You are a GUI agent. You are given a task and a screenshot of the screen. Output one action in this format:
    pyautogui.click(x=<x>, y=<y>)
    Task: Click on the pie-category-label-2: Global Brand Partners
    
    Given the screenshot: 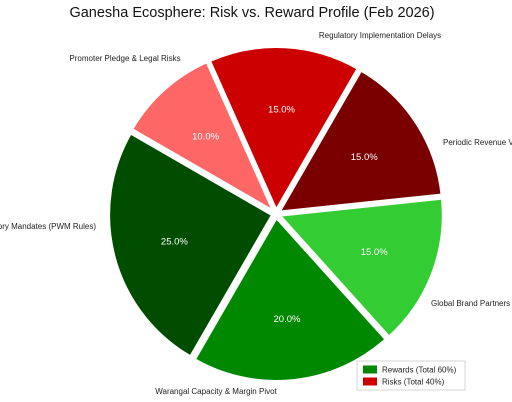 What is the action you would take?
    pyautogui.click(x=470, y=303)
    